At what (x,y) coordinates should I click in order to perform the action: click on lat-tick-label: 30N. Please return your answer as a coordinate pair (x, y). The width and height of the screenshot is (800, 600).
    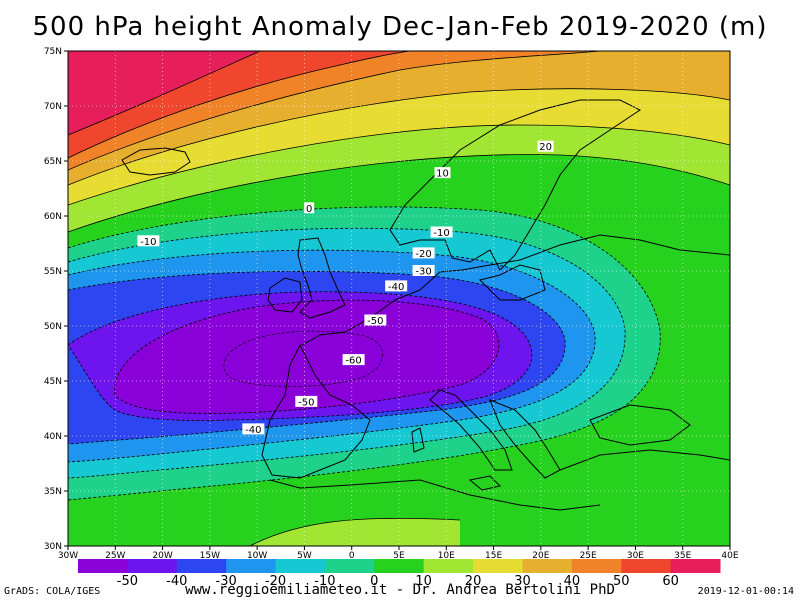
    Looking at the image, I should click on (53, 547).